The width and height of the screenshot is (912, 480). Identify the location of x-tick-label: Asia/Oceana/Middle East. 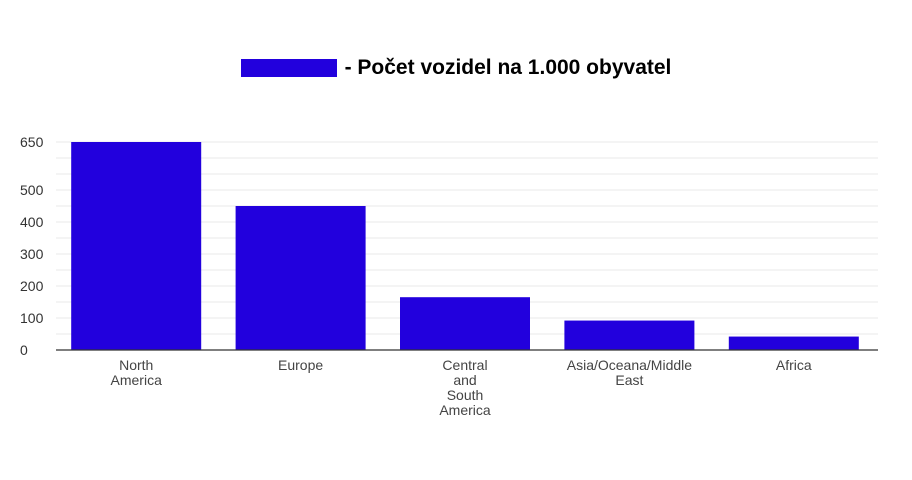
(630, 372).